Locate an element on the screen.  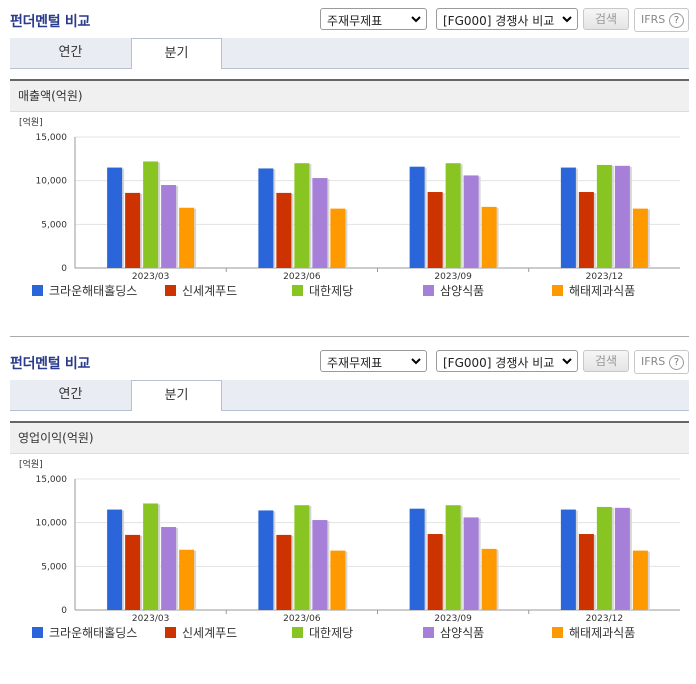
x-tick-label: 2023/09 is located at coordinates (453, 276).